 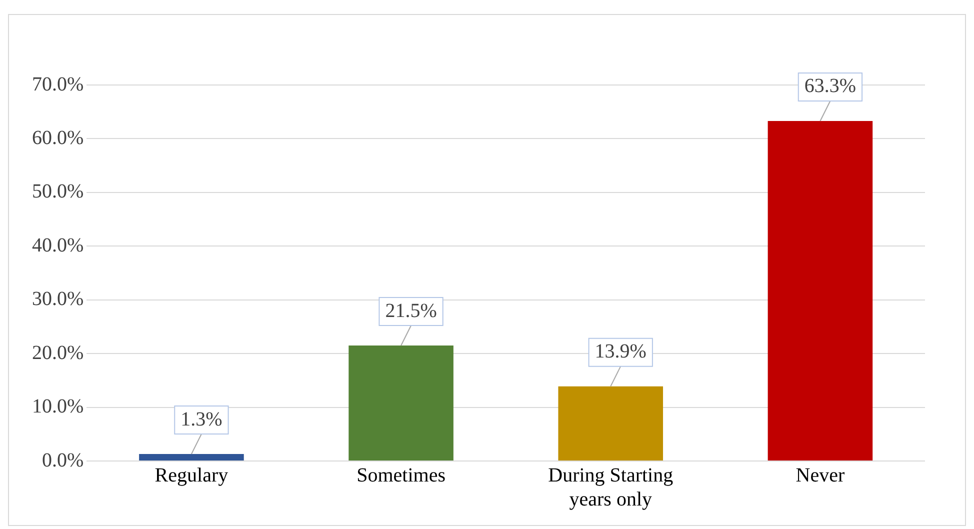 I want to click on y-tick-label: 30.0%, so click(x=58, y=299).